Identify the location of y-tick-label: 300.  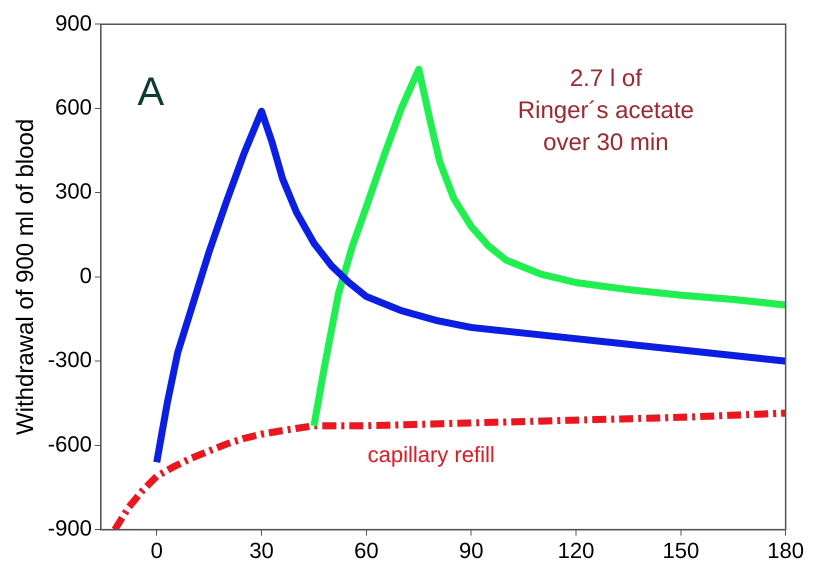
(73, 191).